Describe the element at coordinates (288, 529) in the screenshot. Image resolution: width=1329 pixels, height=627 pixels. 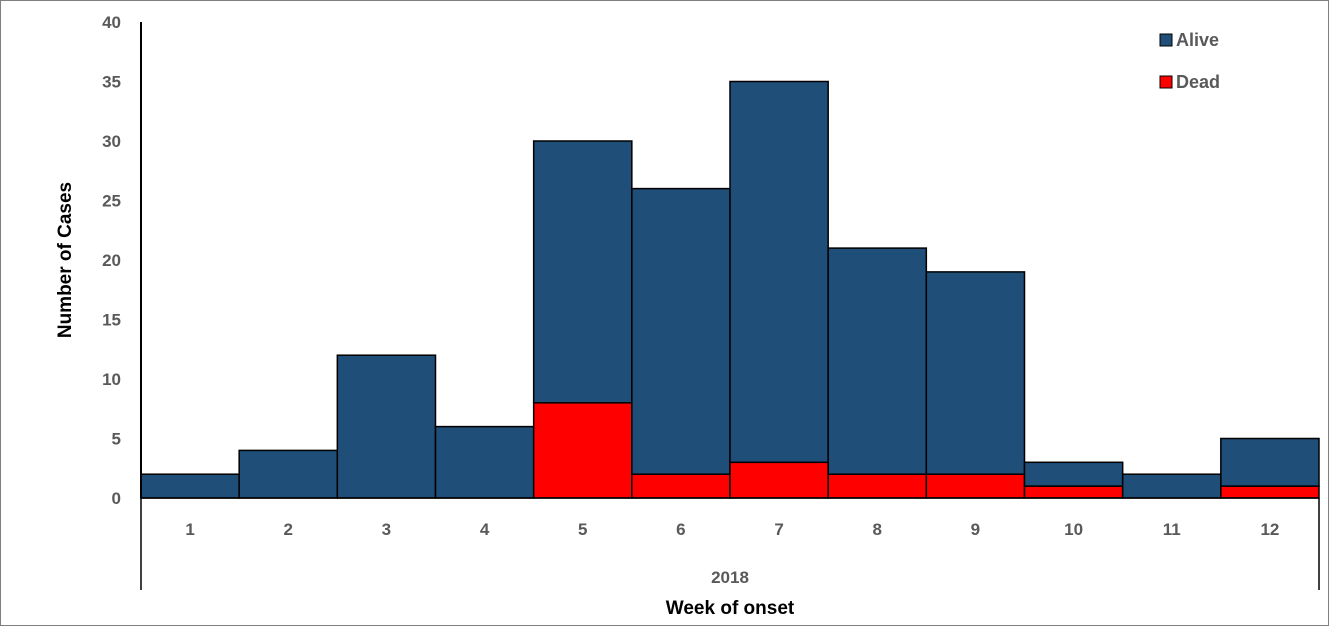
I see `x-tick-label: 2` at that location.